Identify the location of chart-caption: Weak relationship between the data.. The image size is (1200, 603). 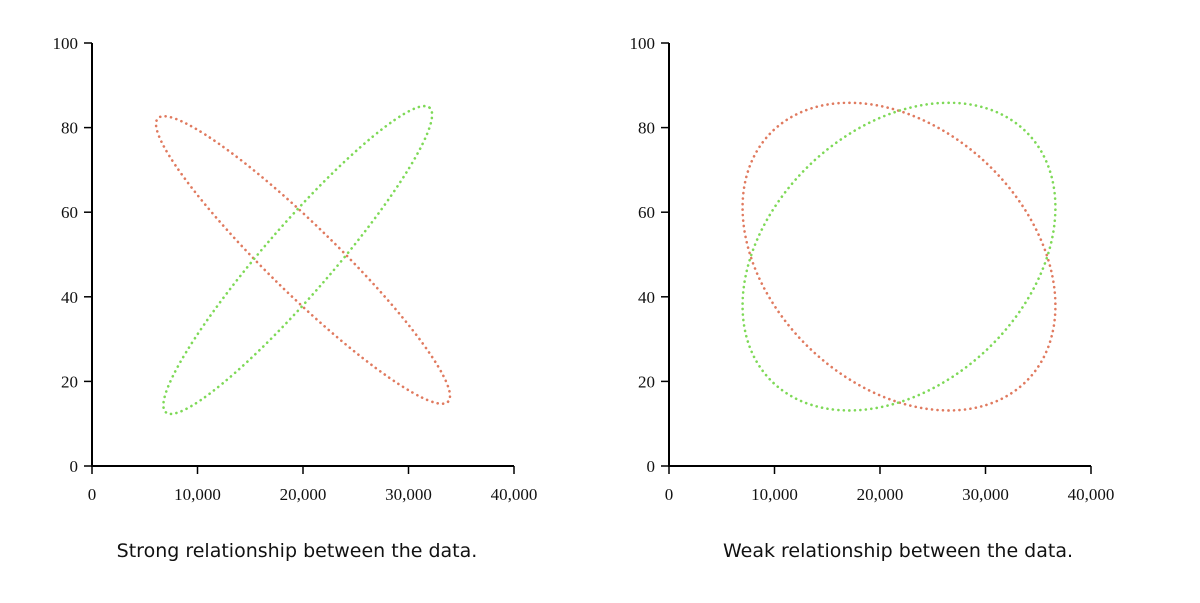
(898, 551).